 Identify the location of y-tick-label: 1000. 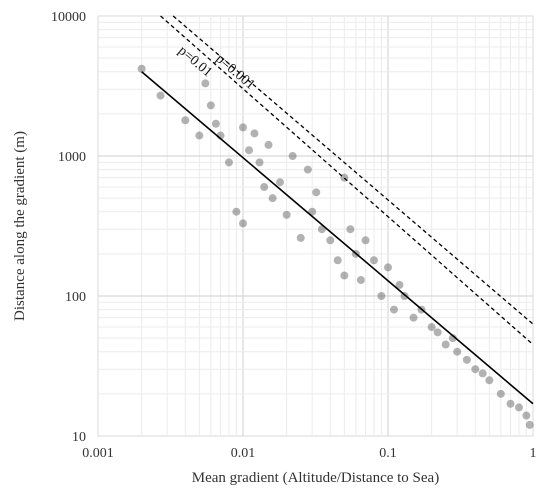
(72, 157).